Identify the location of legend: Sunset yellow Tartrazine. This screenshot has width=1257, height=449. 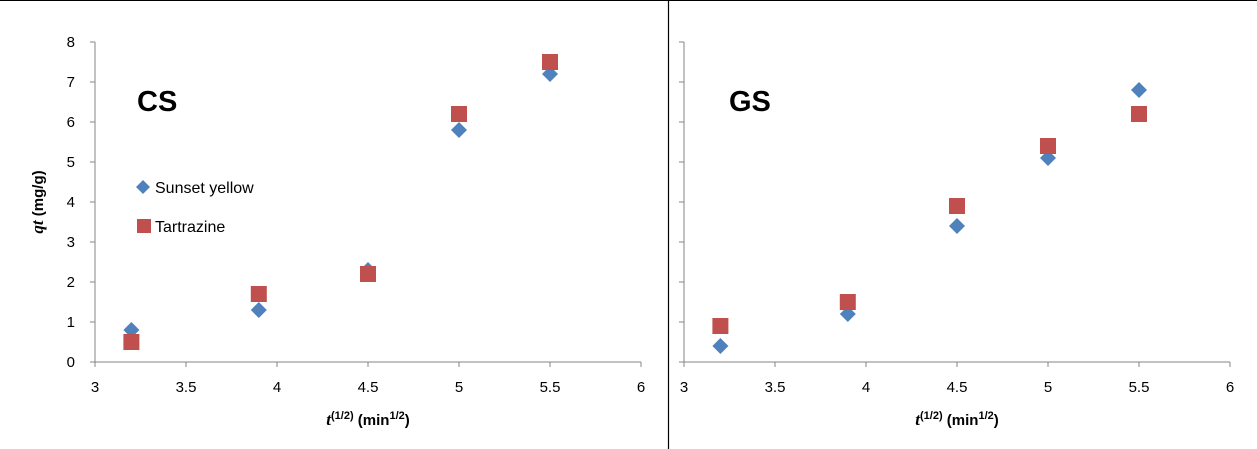
(195, 208).